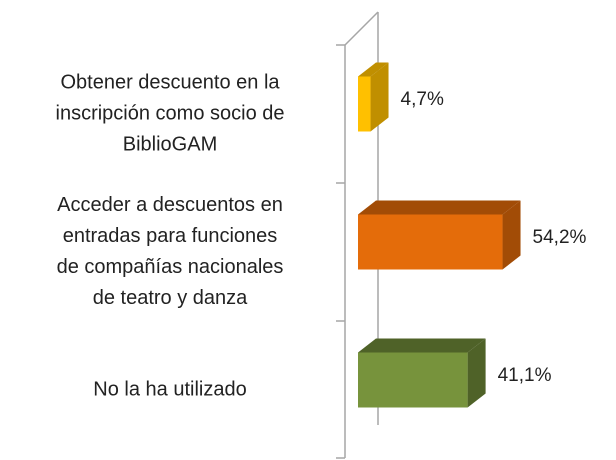 The width and height of the screenshot is (616, 460). I want to click on value-label: 4,7%, so click(422, 99).